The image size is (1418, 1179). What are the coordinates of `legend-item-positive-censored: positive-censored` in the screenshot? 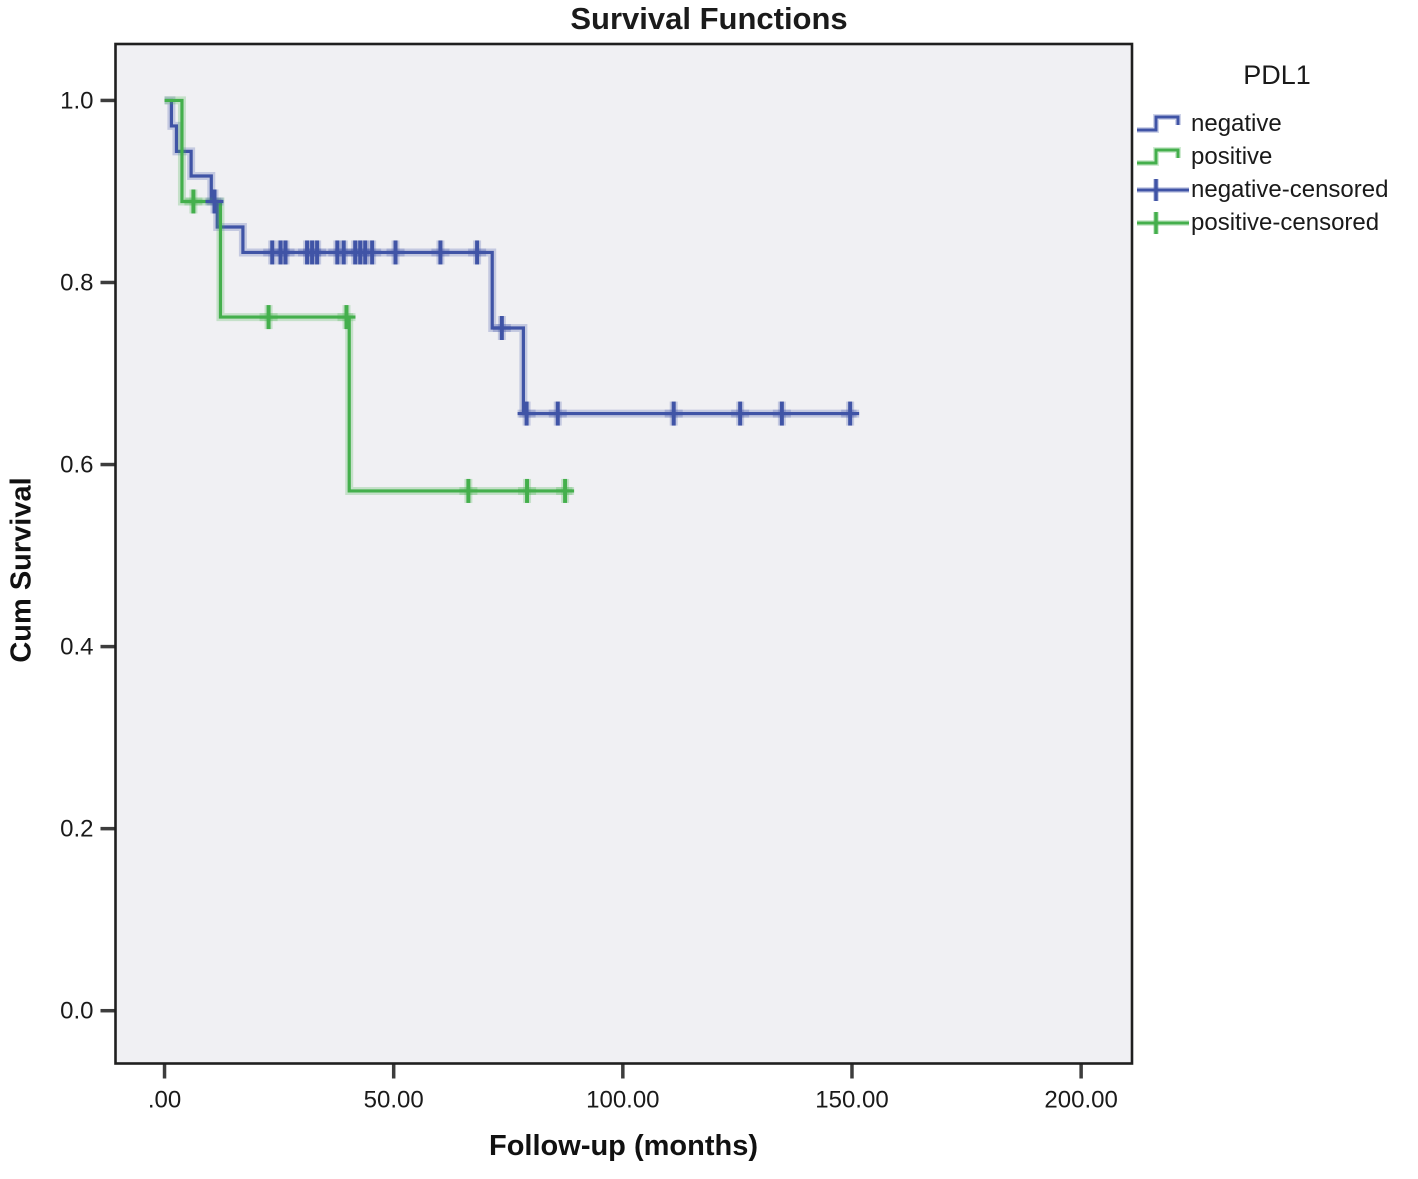 It's located at (1277, 222).